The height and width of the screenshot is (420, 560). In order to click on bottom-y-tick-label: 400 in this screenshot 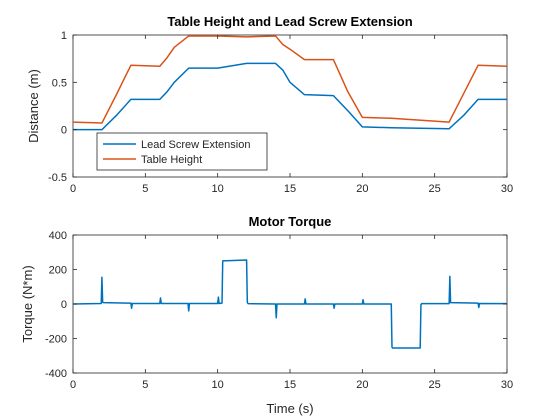, I will do `click(58, 236)`.